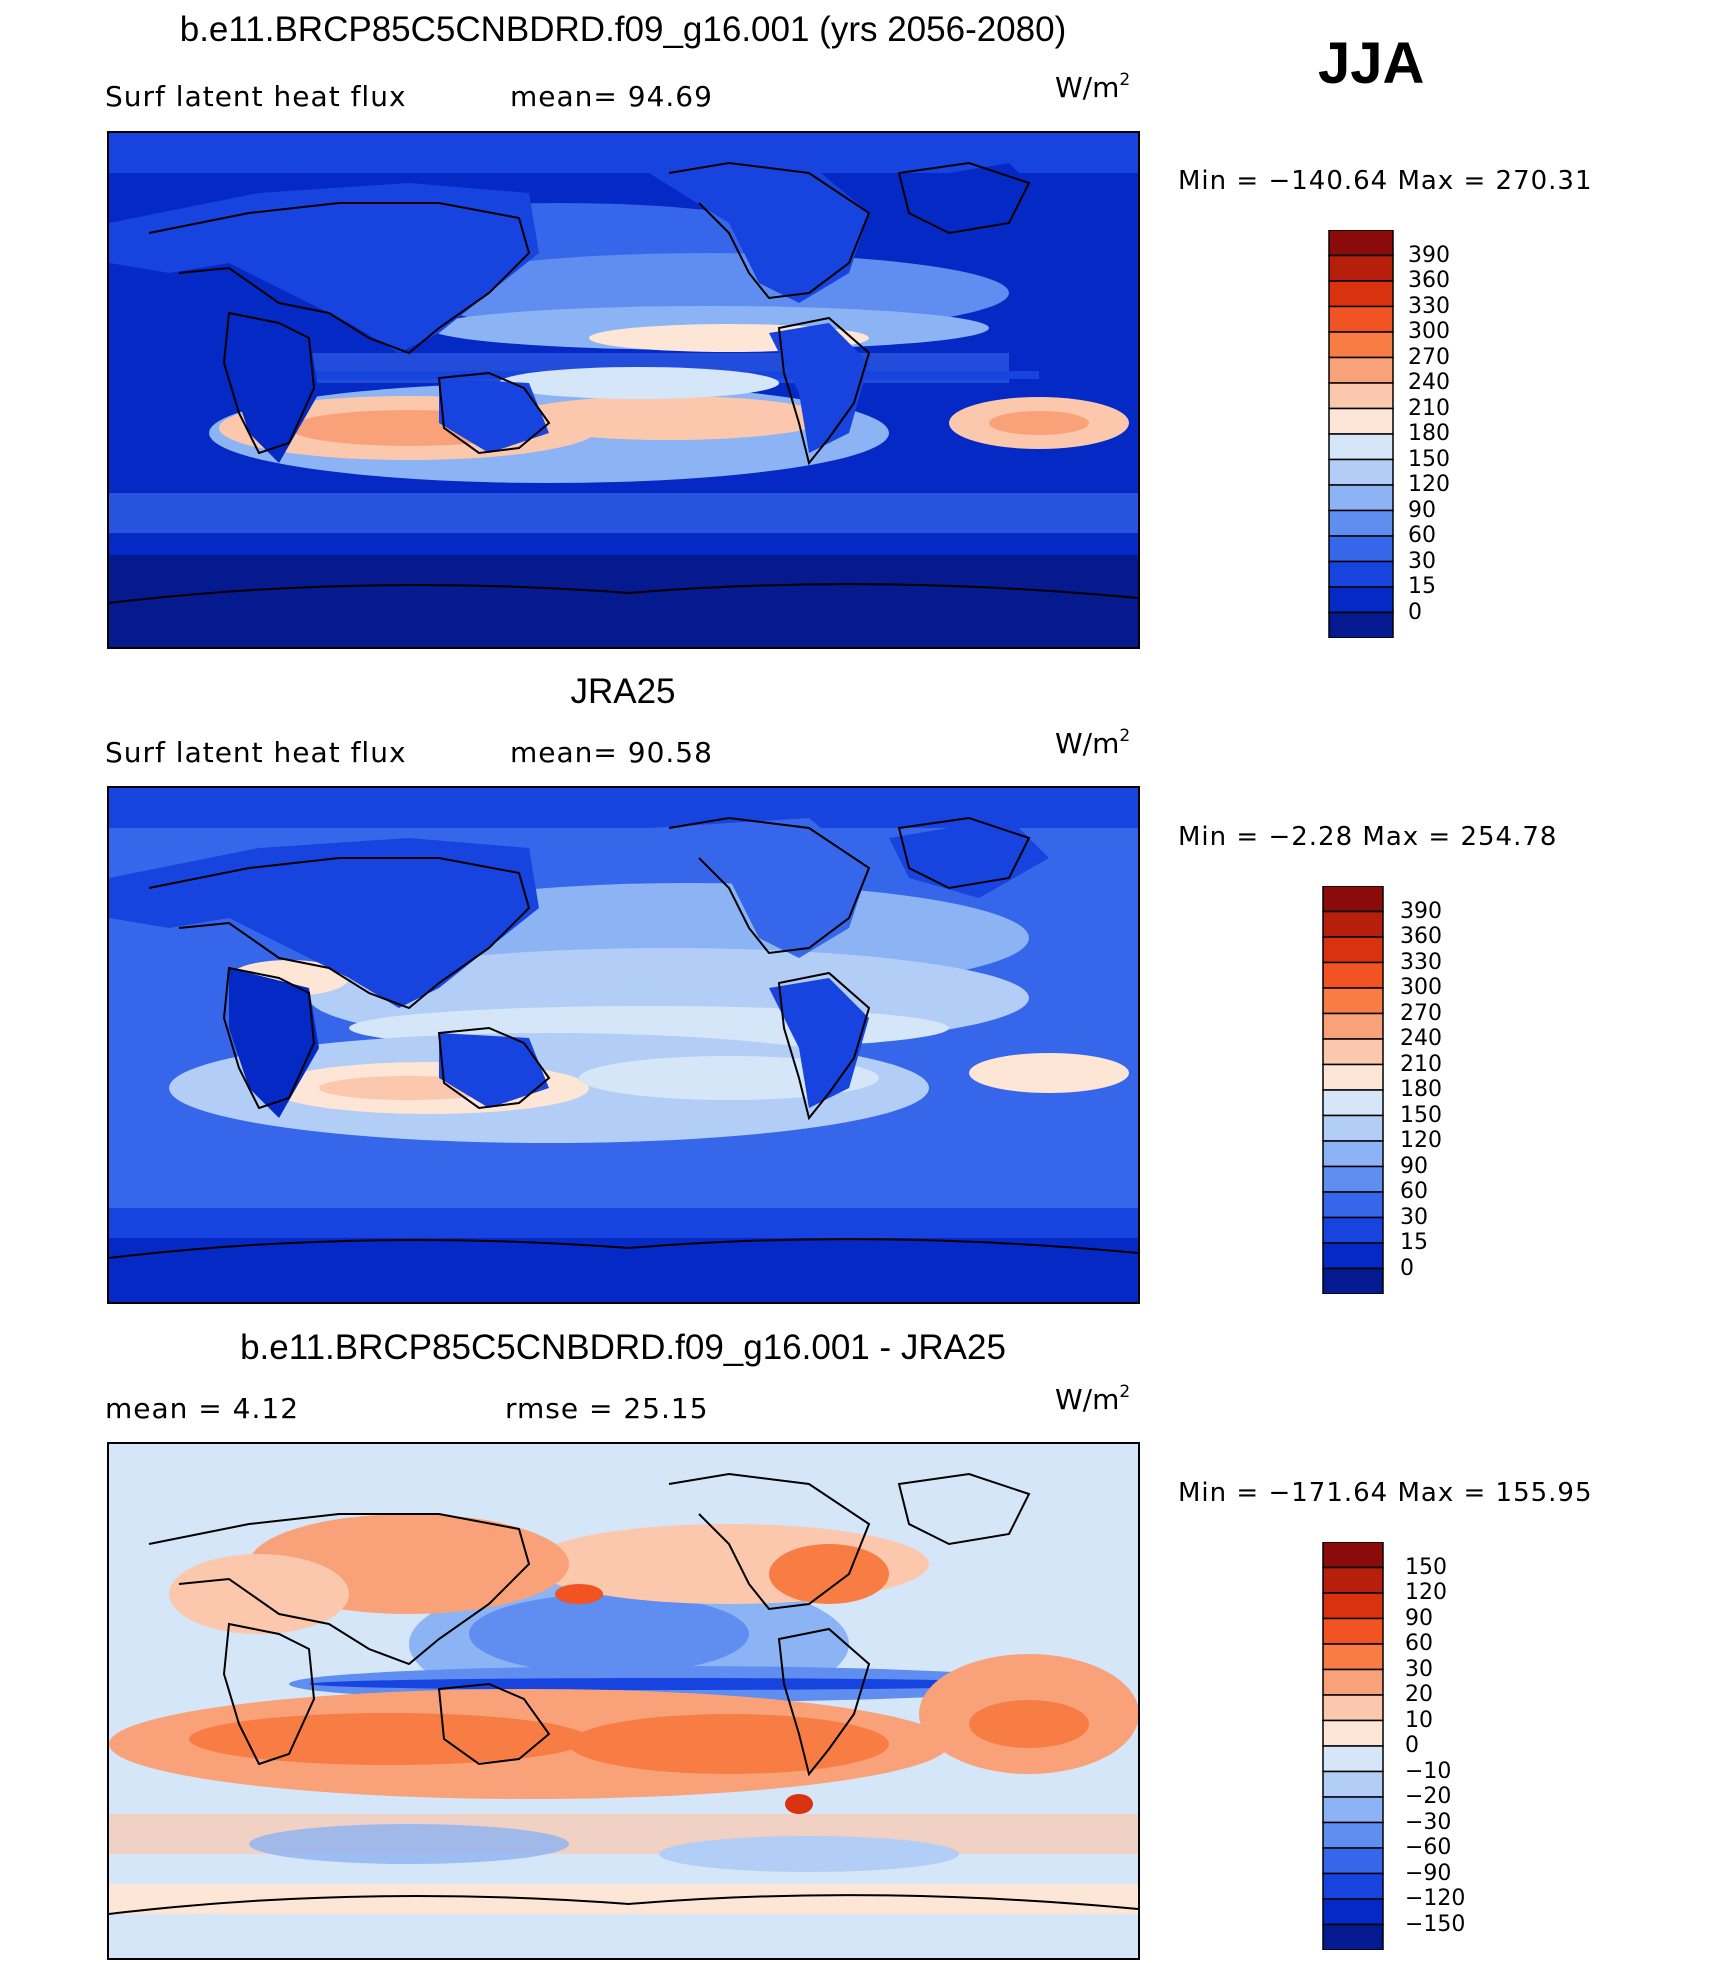 The width and height of the screenshot is (1710, 1963). I want to click on panel3-colorbar-labels: 150 120 90 60 30 20 10 0 −10 −20 −30 −60 −90 −120 −150, so click(1455, 1746).